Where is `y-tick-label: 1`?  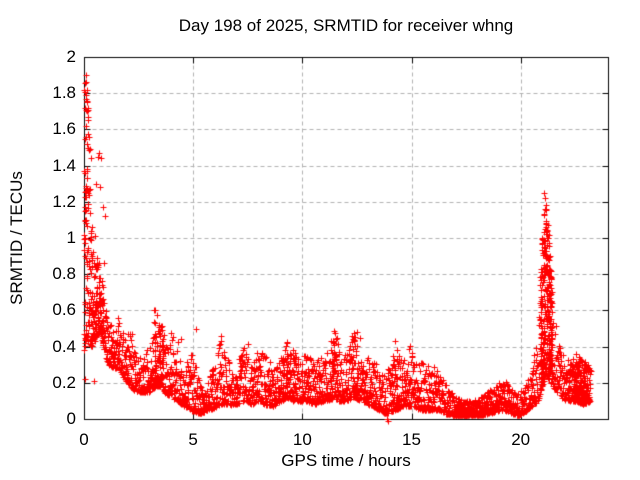 y-tick-label: 1 is located at coordinates (71, 237).